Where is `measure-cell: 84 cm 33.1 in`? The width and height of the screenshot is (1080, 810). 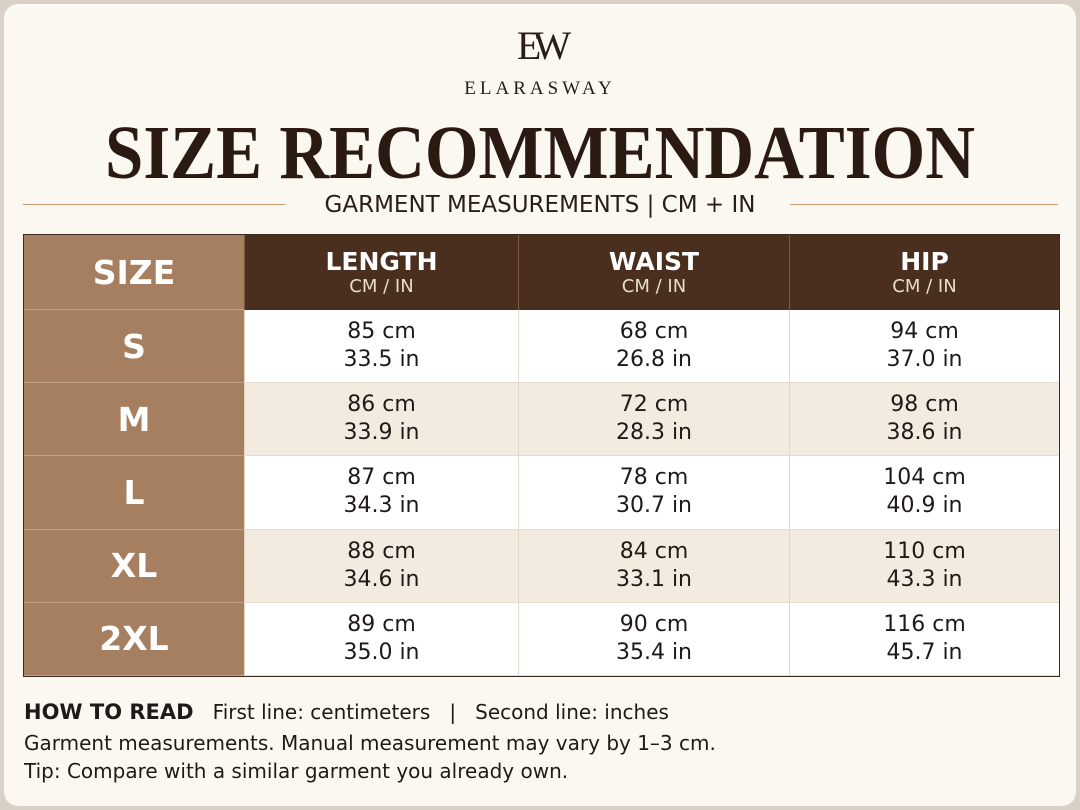 measure-cell: 84 cm 33.1 in is located at coordinates (653, 566).